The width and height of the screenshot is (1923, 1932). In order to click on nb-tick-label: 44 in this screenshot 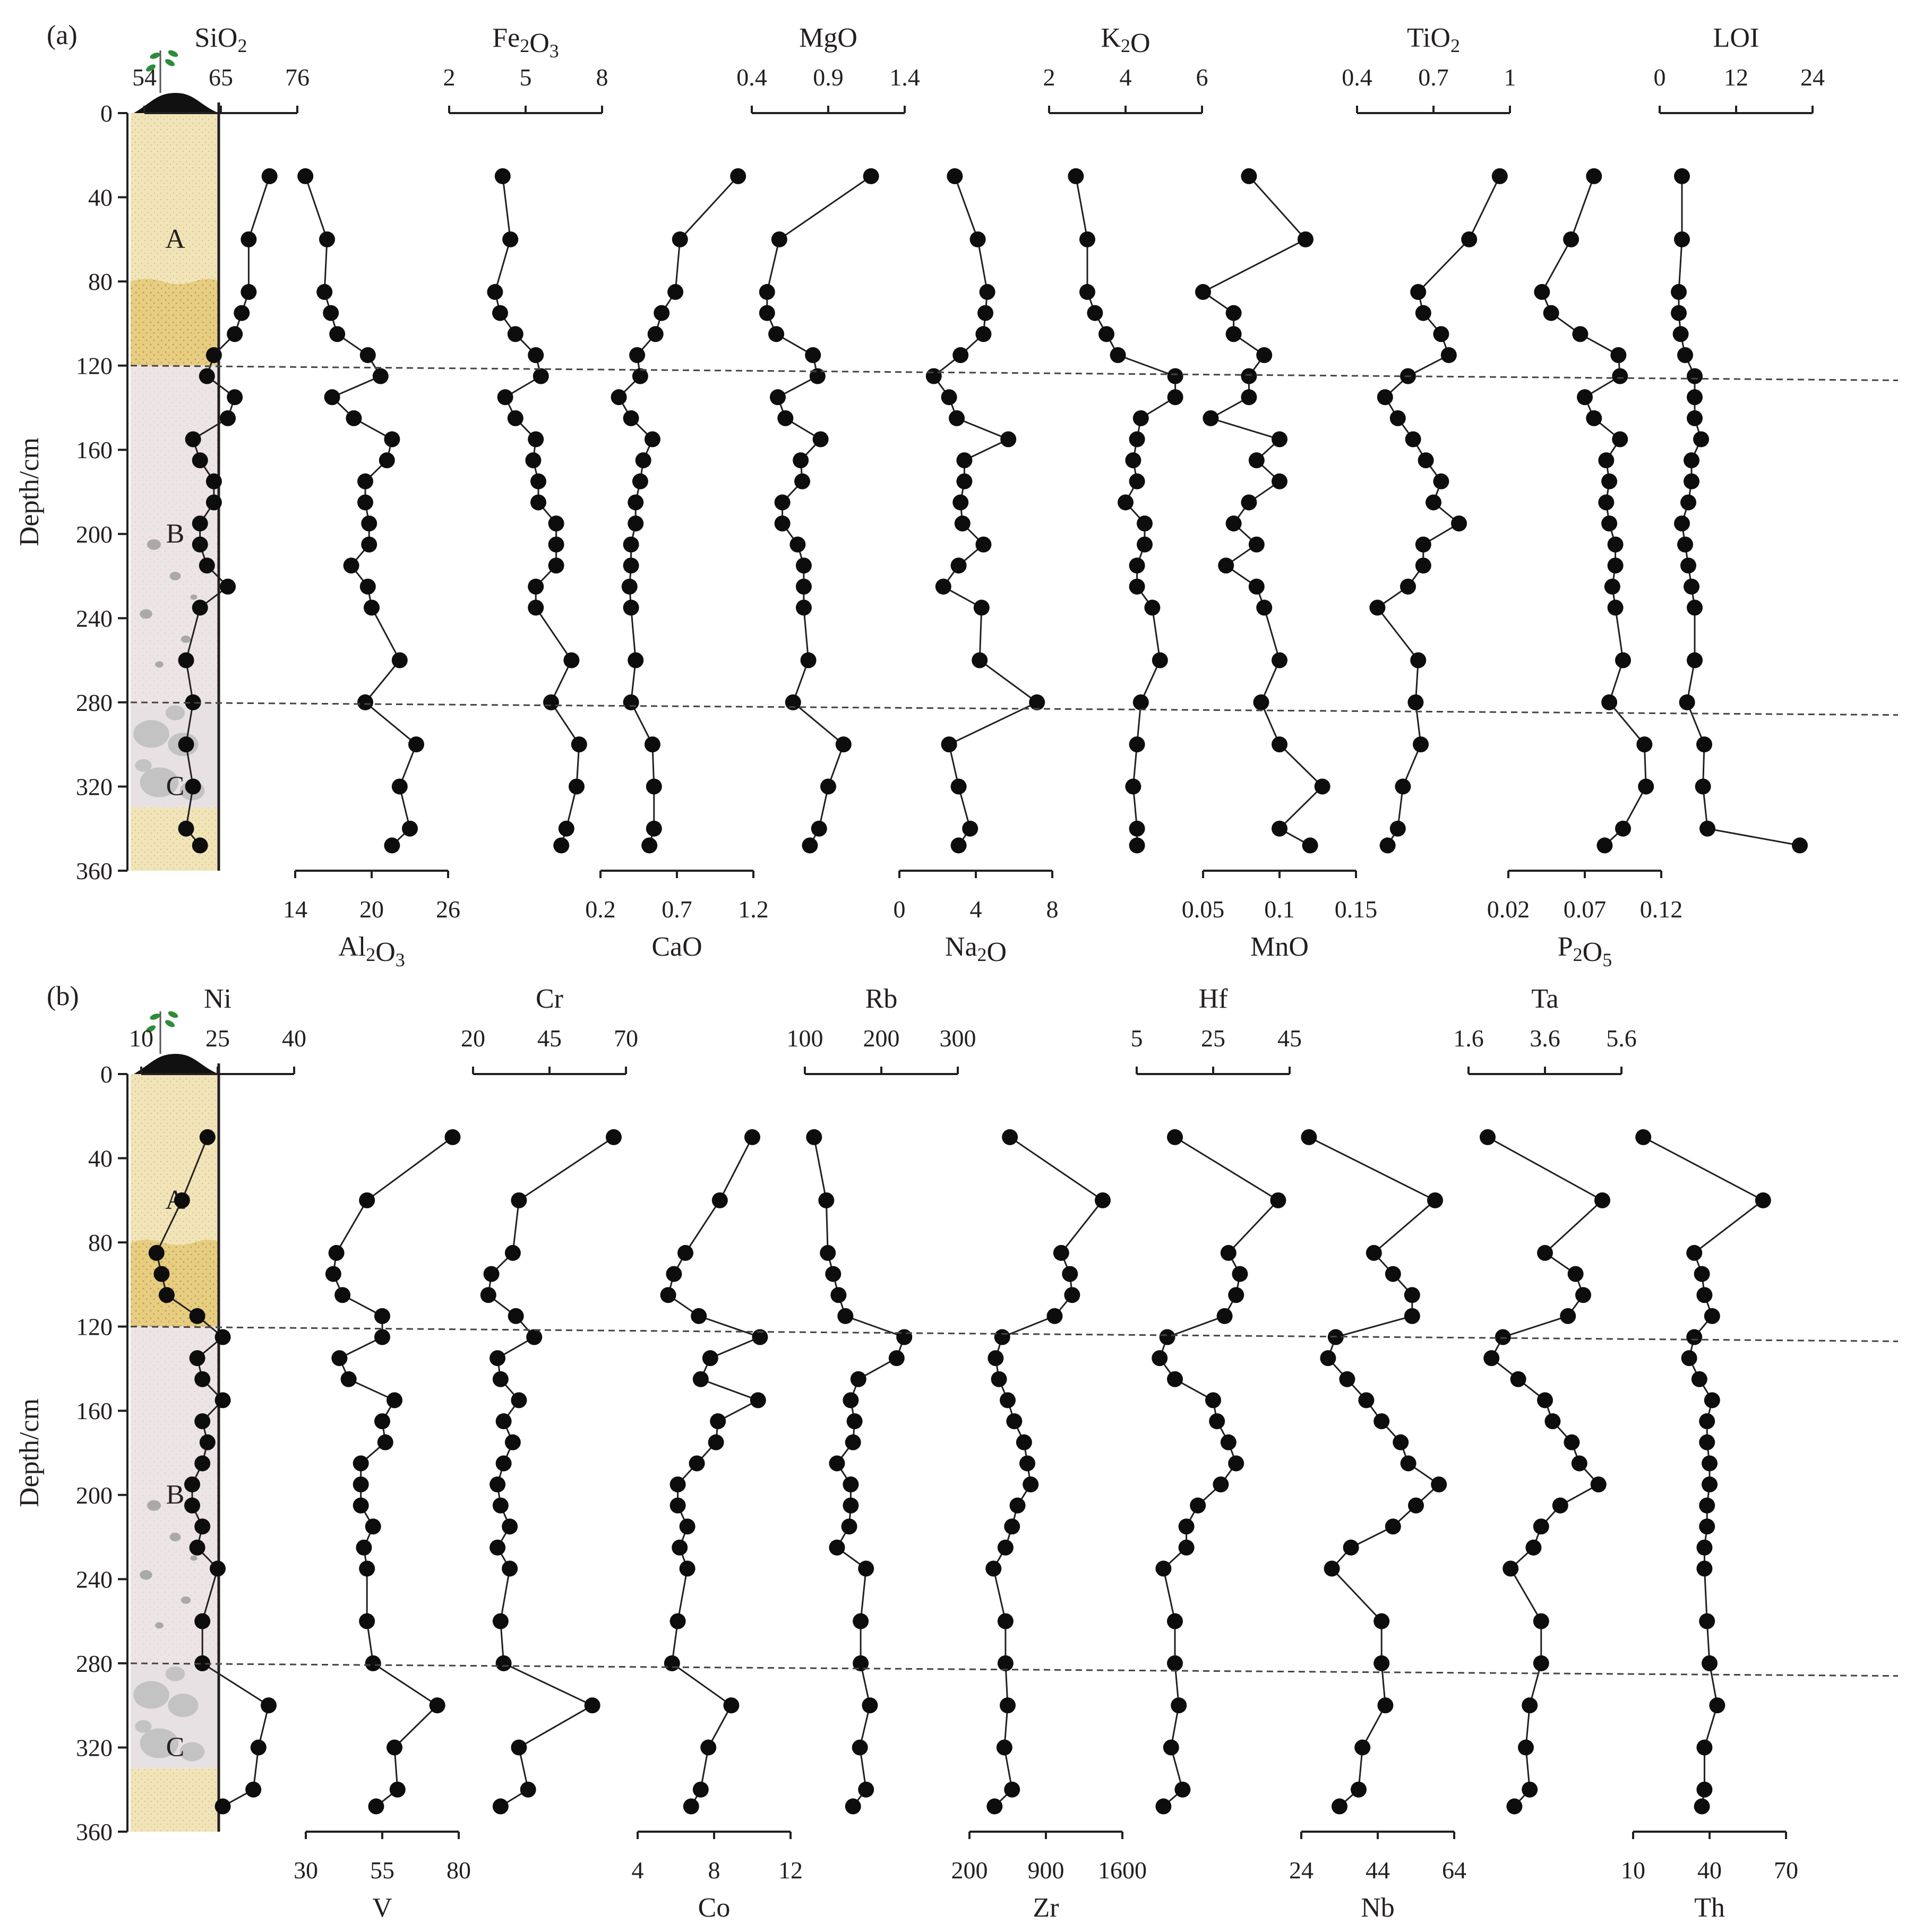, I will do `click(1378, 1871)`.